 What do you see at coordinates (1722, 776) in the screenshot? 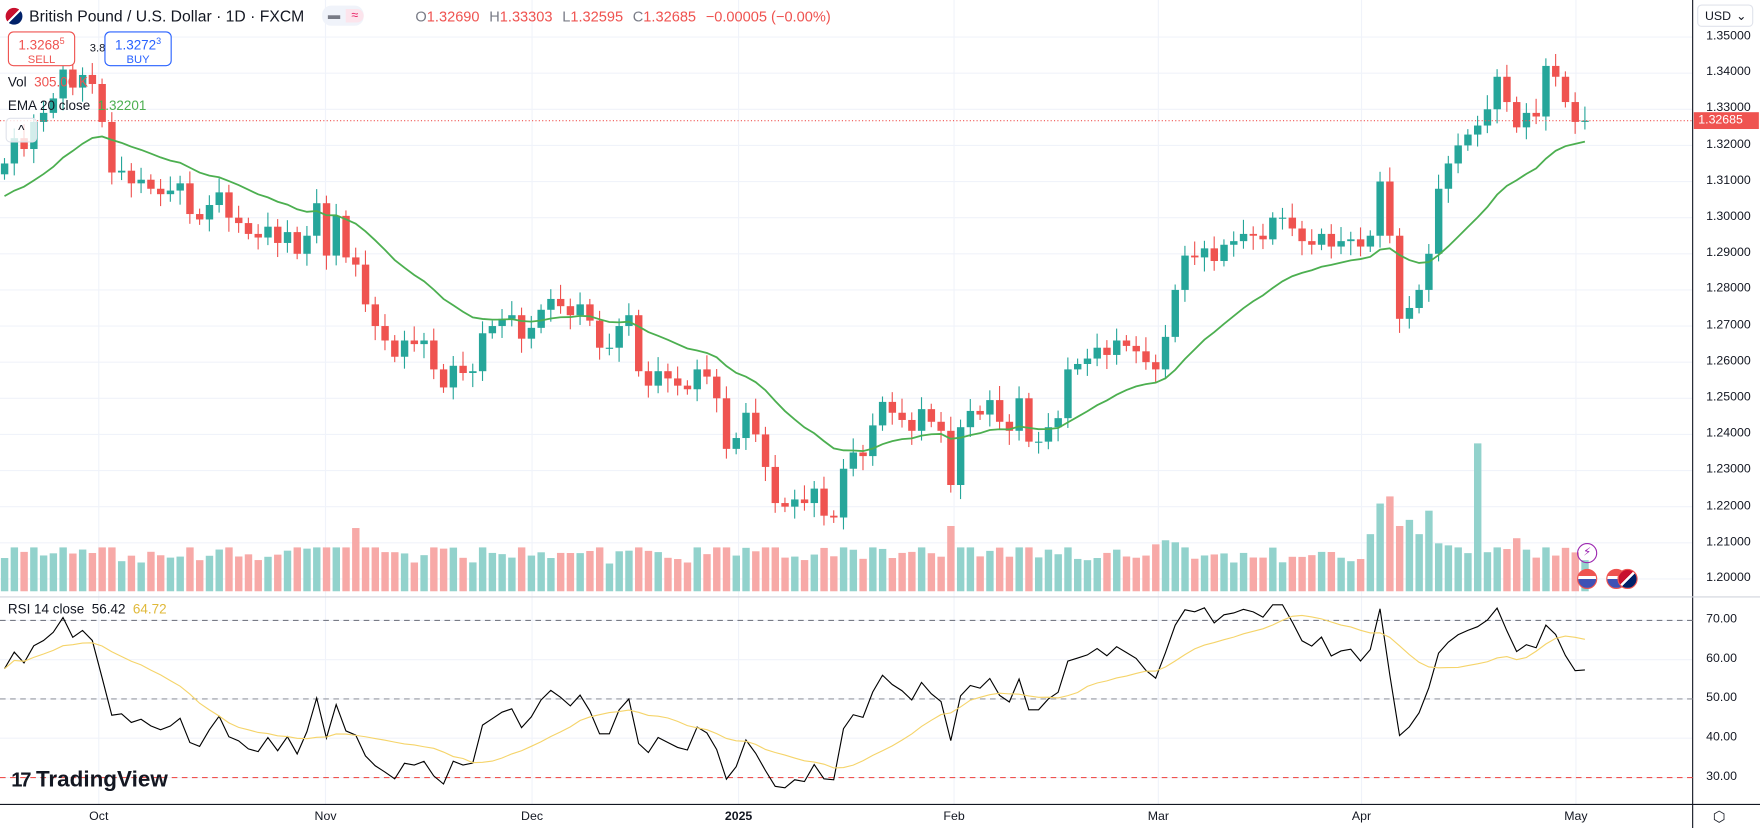
I see `rsi-tick-label: 30.00` at bounding box center [1722, 776].